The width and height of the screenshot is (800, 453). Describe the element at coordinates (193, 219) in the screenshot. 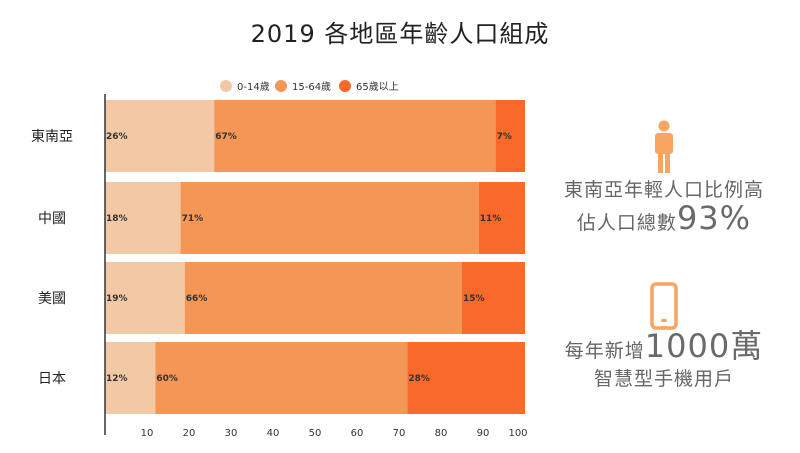

I see `bar-value-label: 71%` at that location.